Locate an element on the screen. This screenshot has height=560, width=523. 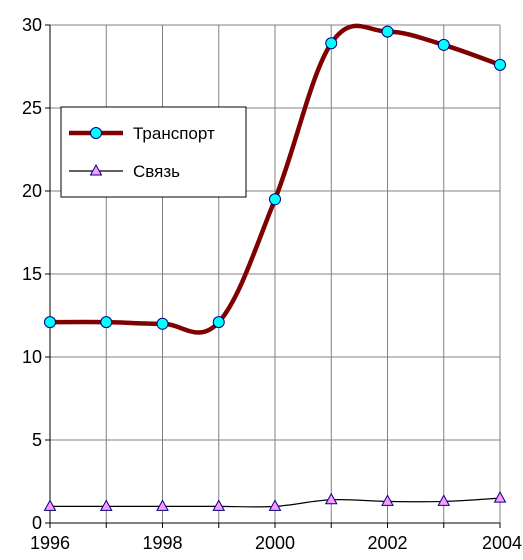
x-tick-label: 2002 is located at coordinates (387, 543).